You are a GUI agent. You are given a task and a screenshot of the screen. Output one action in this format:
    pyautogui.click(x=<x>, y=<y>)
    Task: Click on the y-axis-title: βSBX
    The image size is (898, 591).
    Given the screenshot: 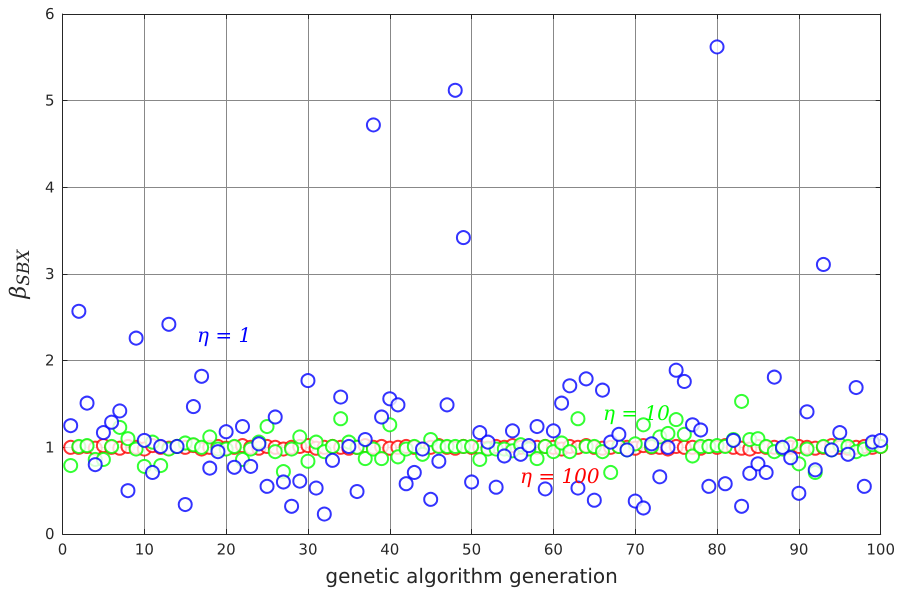 What is the action you would take?
    pyautogui.click(x=20, y=274)
    